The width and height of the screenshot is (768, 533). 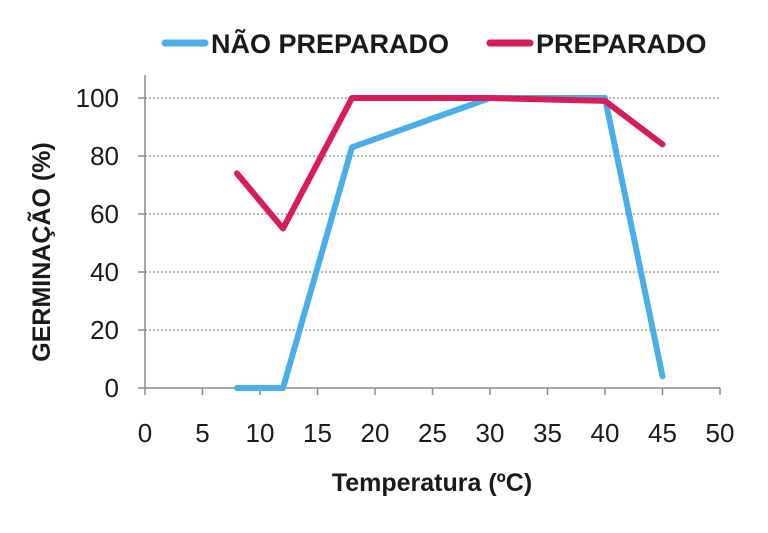 I want to click on x-axis-title: Temperatura (ºC), so click(x=432, y=483).